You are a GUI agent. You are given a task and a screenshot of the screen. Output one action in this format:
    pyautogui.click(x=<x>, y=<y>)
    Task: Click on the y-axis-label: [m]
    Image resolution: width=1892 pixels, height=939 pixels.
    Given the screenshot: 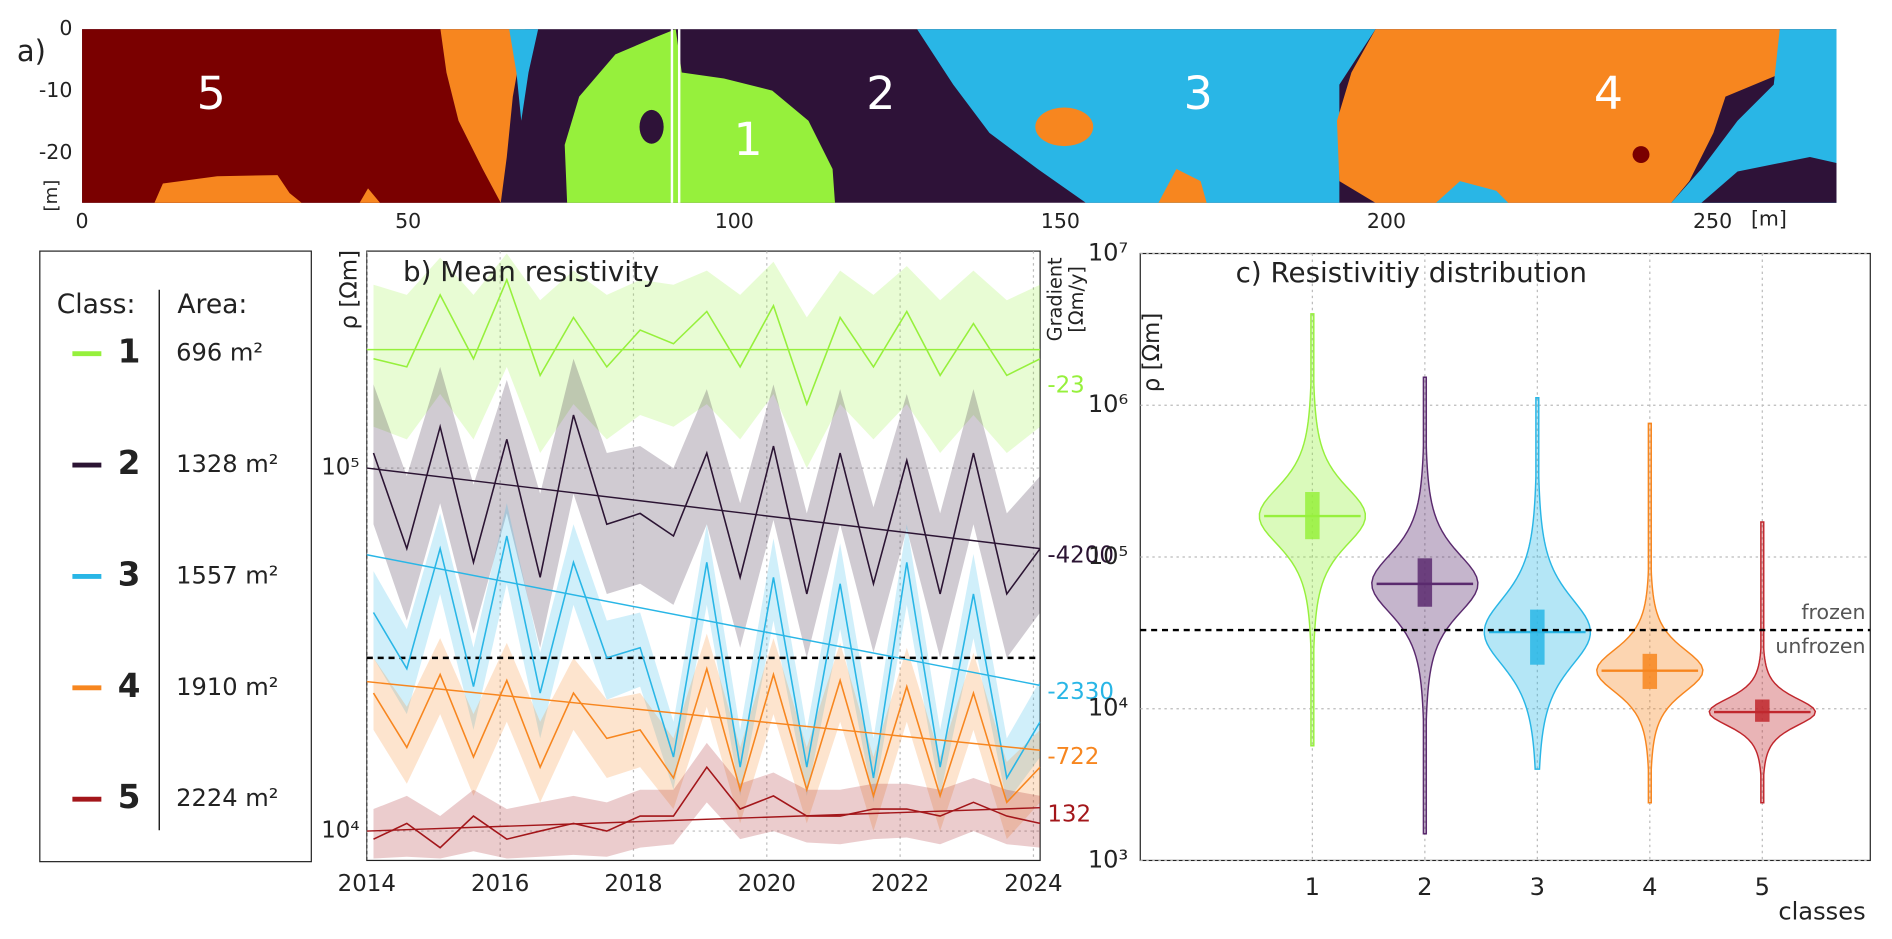 What is the action you would take?
    pyautogui.click(x=51, y=196)
    